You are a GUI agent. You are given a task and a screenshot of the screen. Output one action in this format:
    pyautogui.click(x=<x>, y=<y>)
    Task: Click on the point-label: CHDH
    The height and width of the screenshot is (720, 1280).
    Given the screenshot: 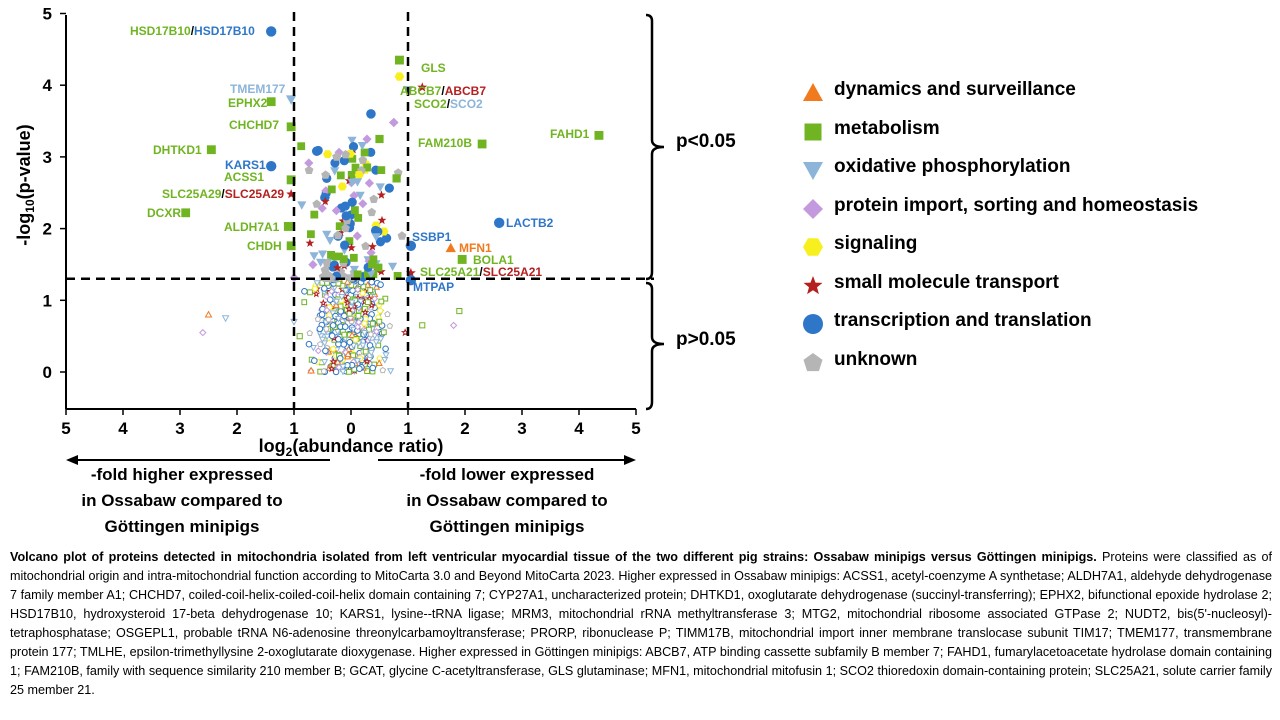 What is the action you would take?
    pyautogui.click(x=264, y=246)
    